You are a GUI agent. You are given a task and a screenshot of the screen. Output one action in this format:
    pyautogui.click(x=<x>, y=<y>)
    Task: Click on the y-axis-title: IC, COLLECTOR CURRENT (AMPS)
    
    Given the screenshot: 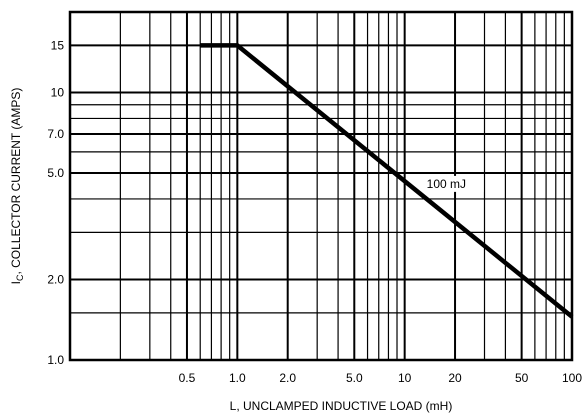 What is the action you would take?
    pyautogui.click(x=17, y=186)
    